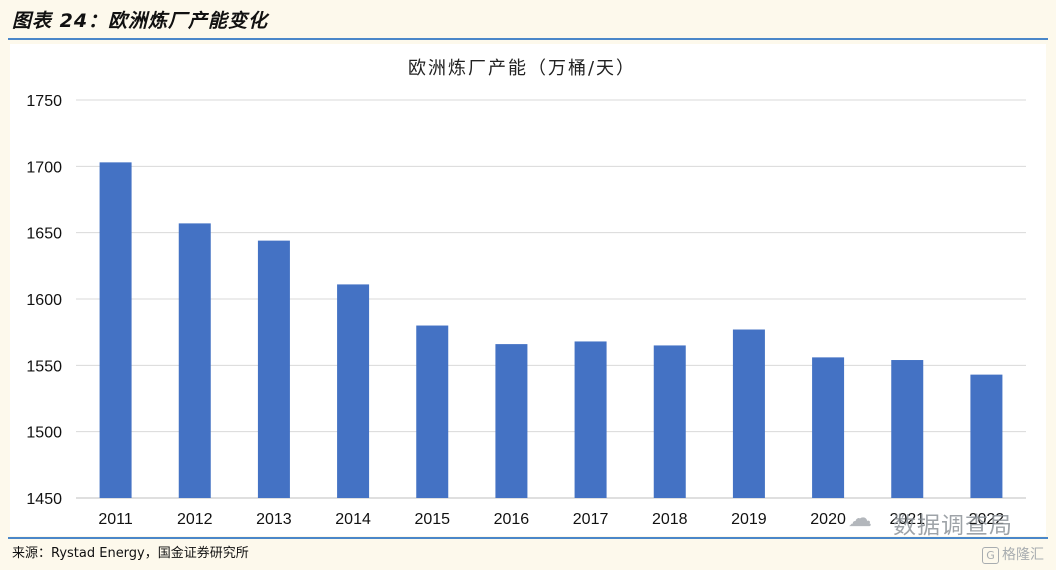  I want to click on x-tick-label: 2021, so click(907, 519).